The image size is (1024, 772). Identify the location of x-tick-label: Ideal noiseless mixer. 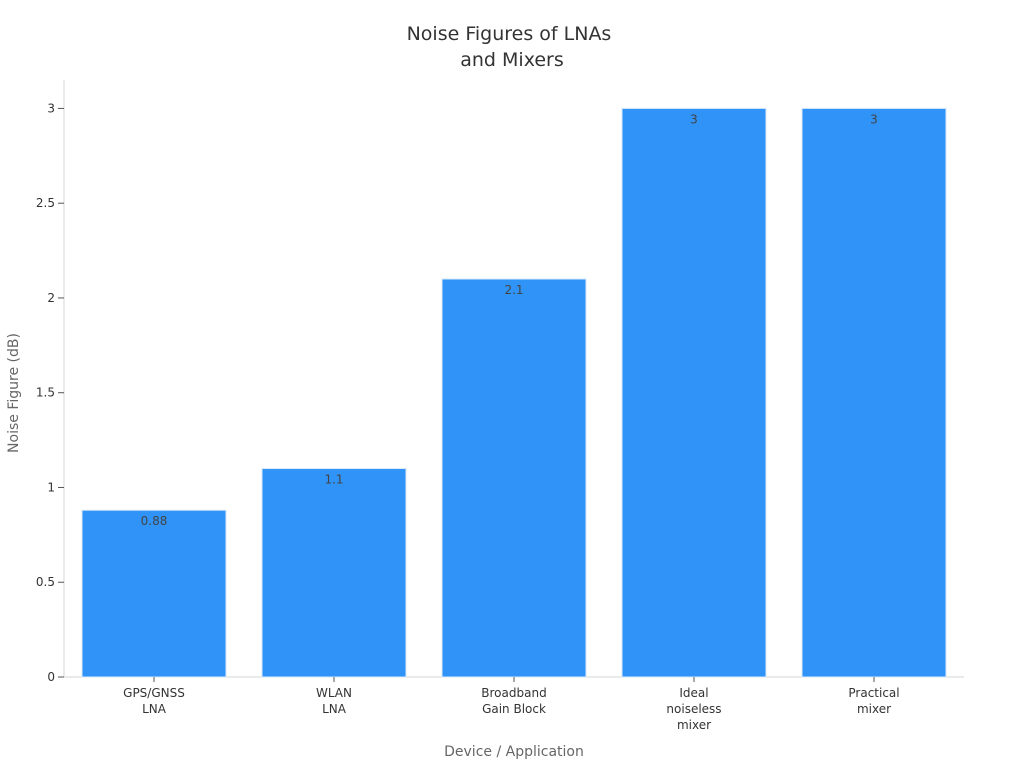
(693, 709).